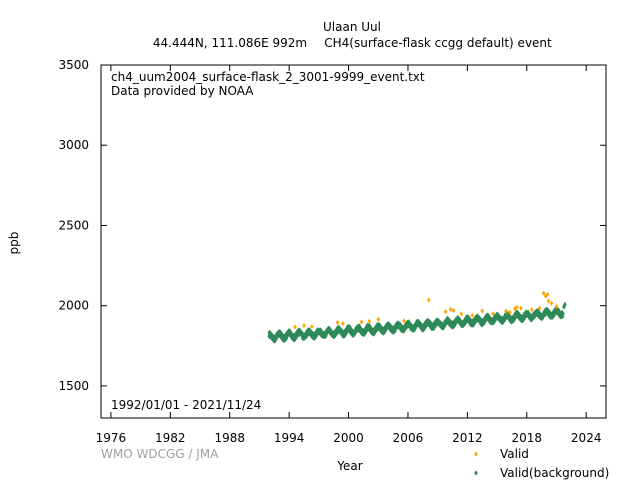  Describe the element at coordinates (14, 243) in the screenshot. I see `y-axis-label: ppb` at that location.